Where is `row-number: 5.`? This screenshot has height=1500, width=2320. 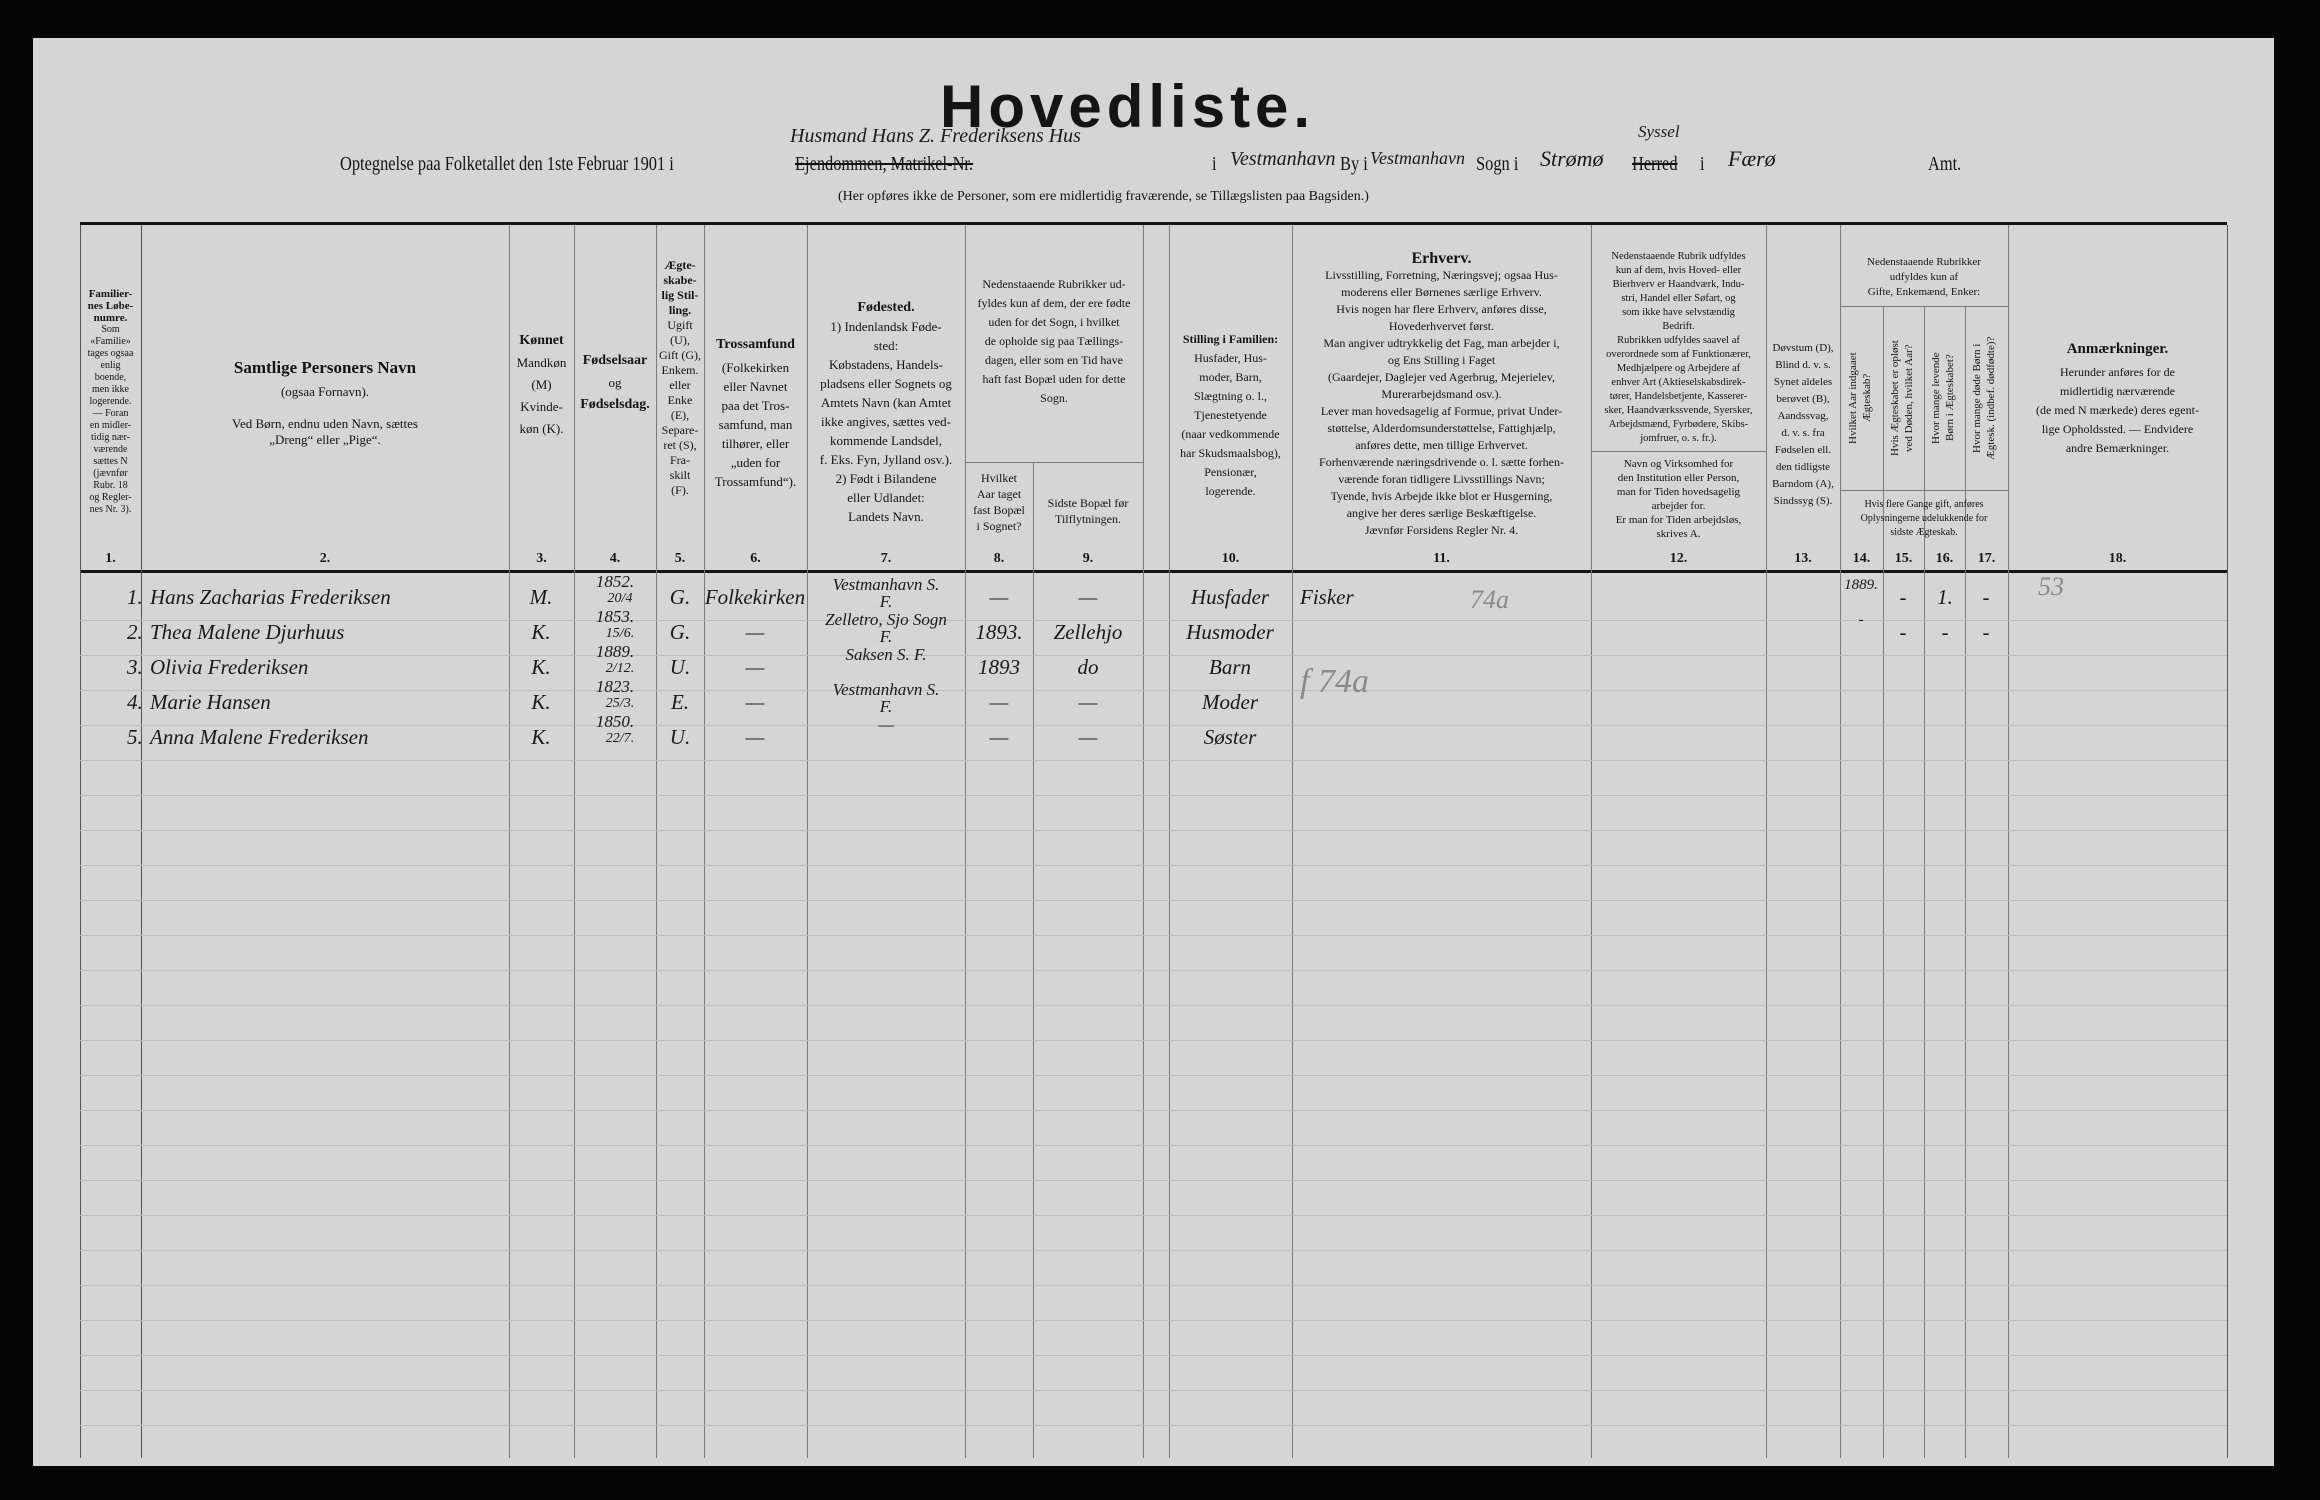 row-number: 5. is located at coordinates (135, 737).